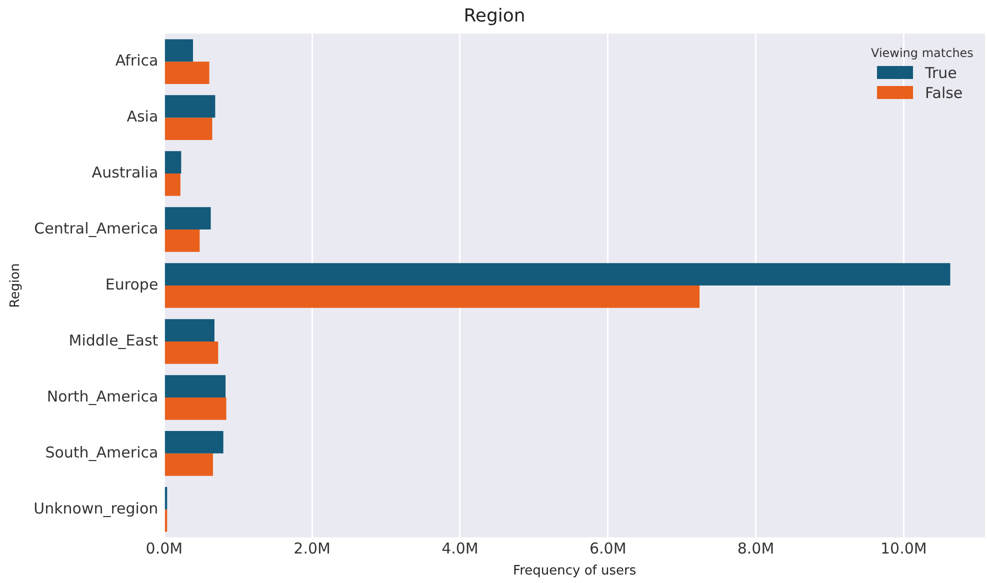  What do you see at coordinates (607, 548) in the screenshot?
I see `x-tick-label: 6.0M` at bounding box center [607, 548].